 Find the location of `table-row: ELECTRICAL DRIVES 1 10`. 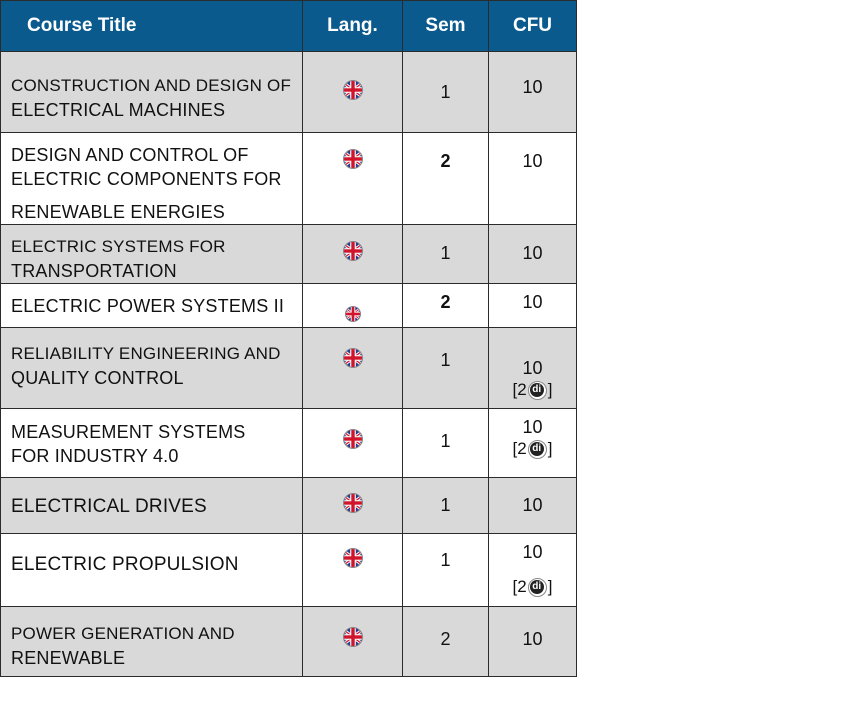

table-row: ELECTRICAL DRIVES 1 10 is located at coordinates (288, 505).